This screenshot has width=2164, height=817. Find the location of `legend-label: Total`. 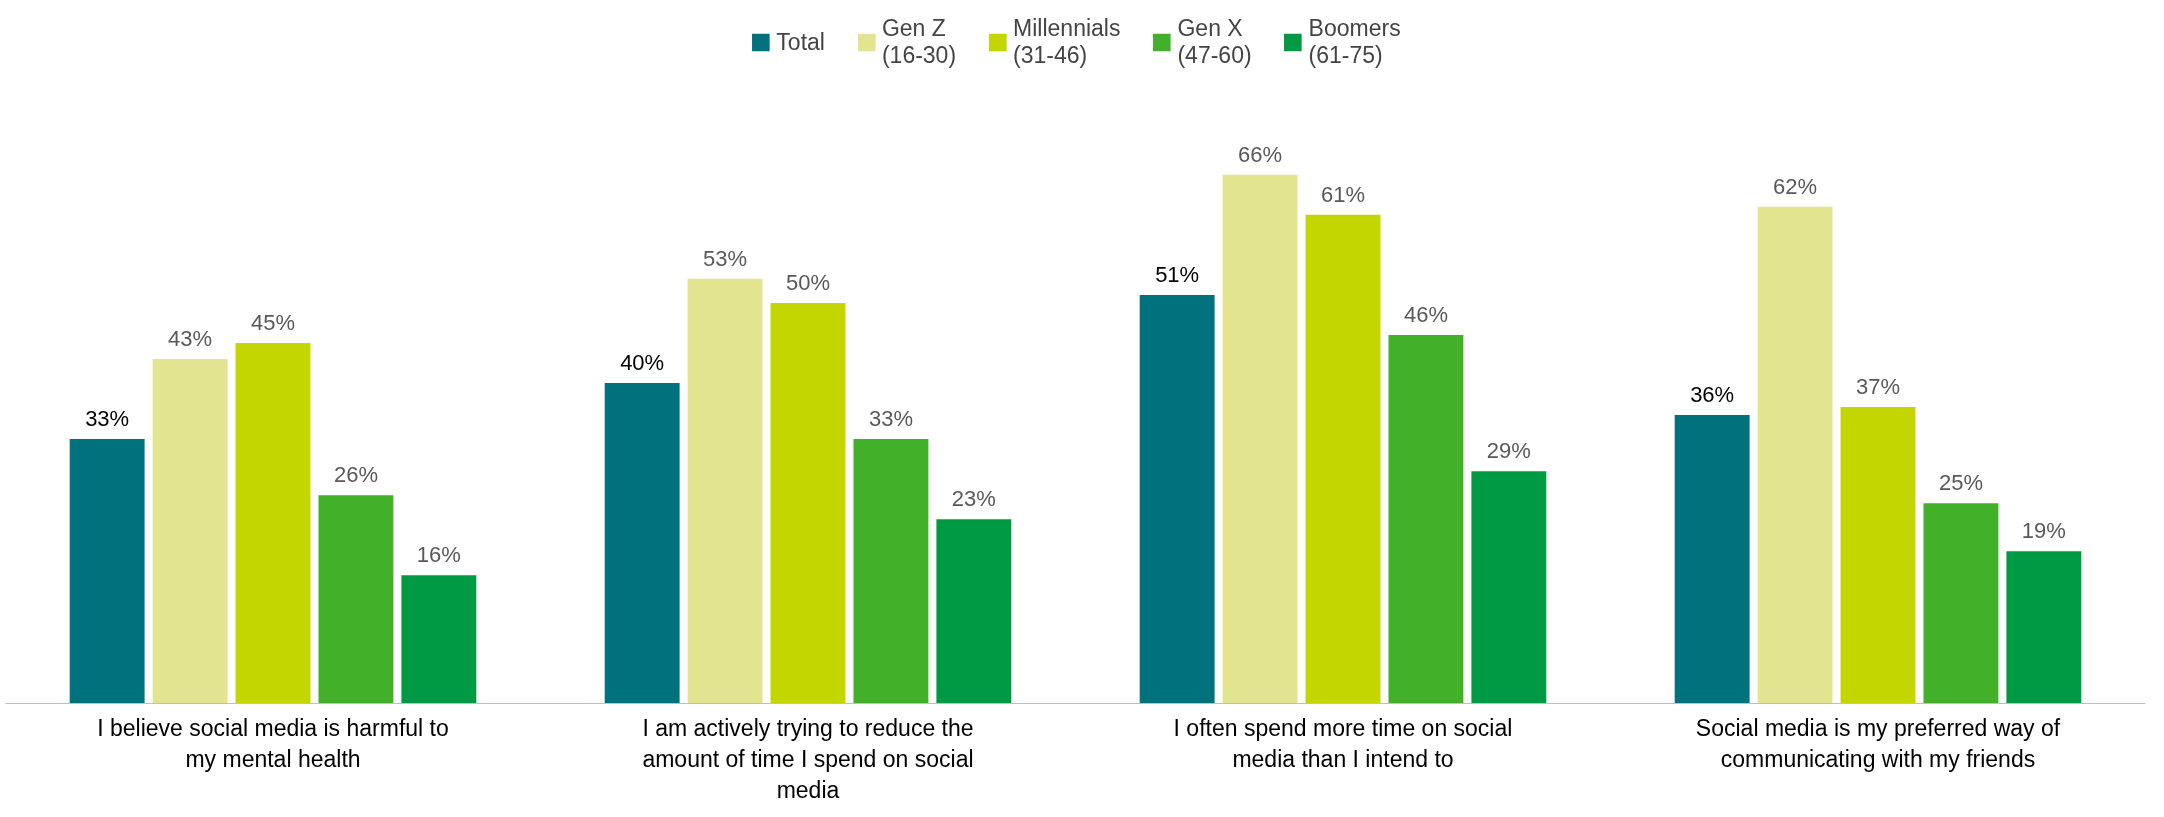

legend-label: Total is located at coordinates (800, 42).